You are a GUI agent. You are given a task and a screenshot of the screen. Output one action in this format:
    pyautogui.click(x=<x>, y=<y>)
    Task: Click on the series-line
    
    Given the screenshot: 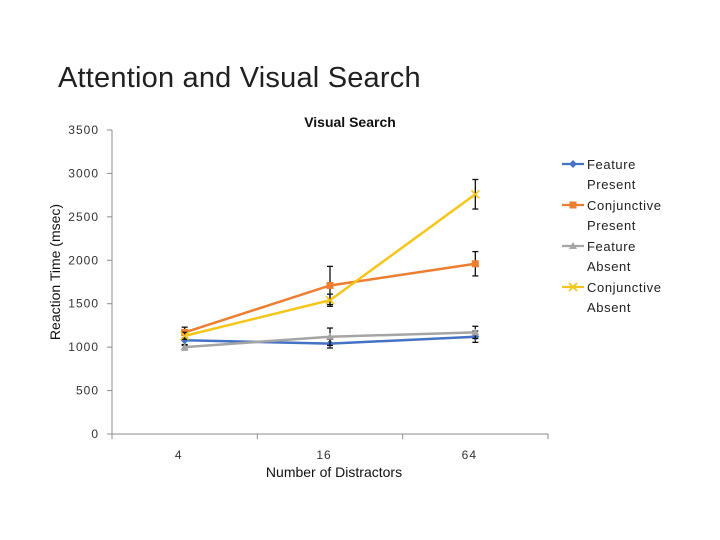 What is the action you would take?
    pyautogui.click(x=330, y=265)
    